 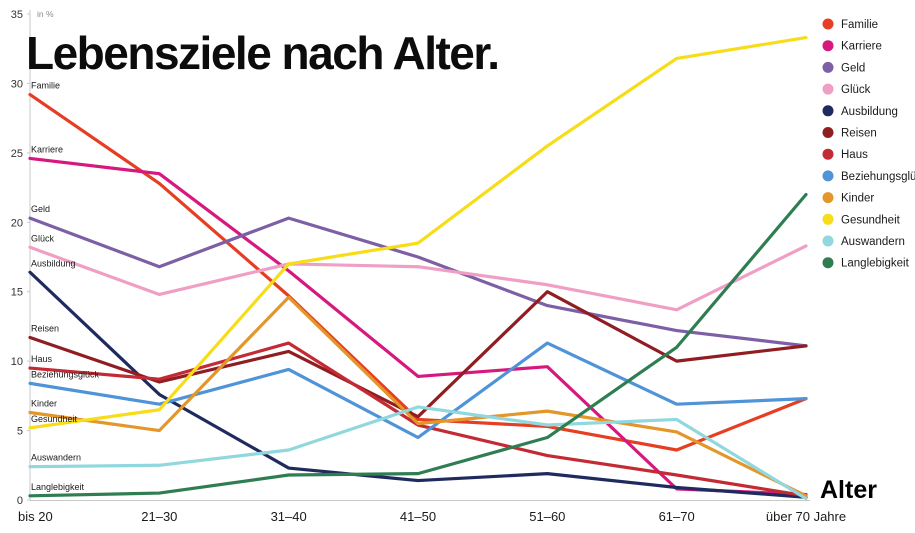 I want to click on x-tick-label: 41–50, so click(x=418, y=516).